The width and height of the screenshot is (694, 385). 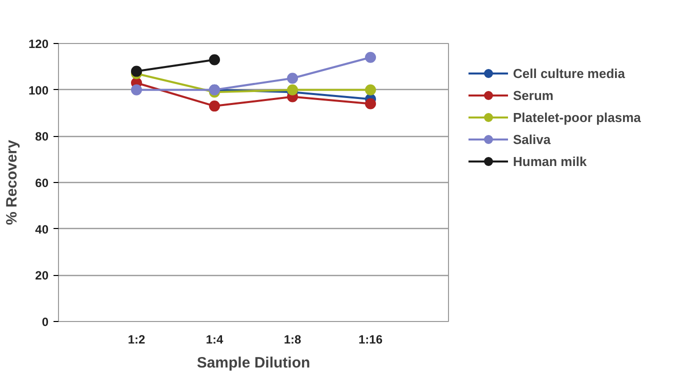 What do you see at coordinates (577, 117) in the screenshot?
I see `legend-label: Platelet-poor plasma` at bounding box center [577, 117].